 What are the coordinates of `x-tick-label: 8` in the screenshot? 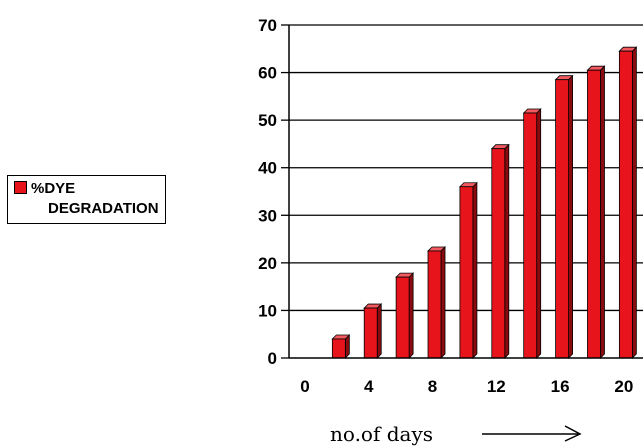 It's located at (432, 386).